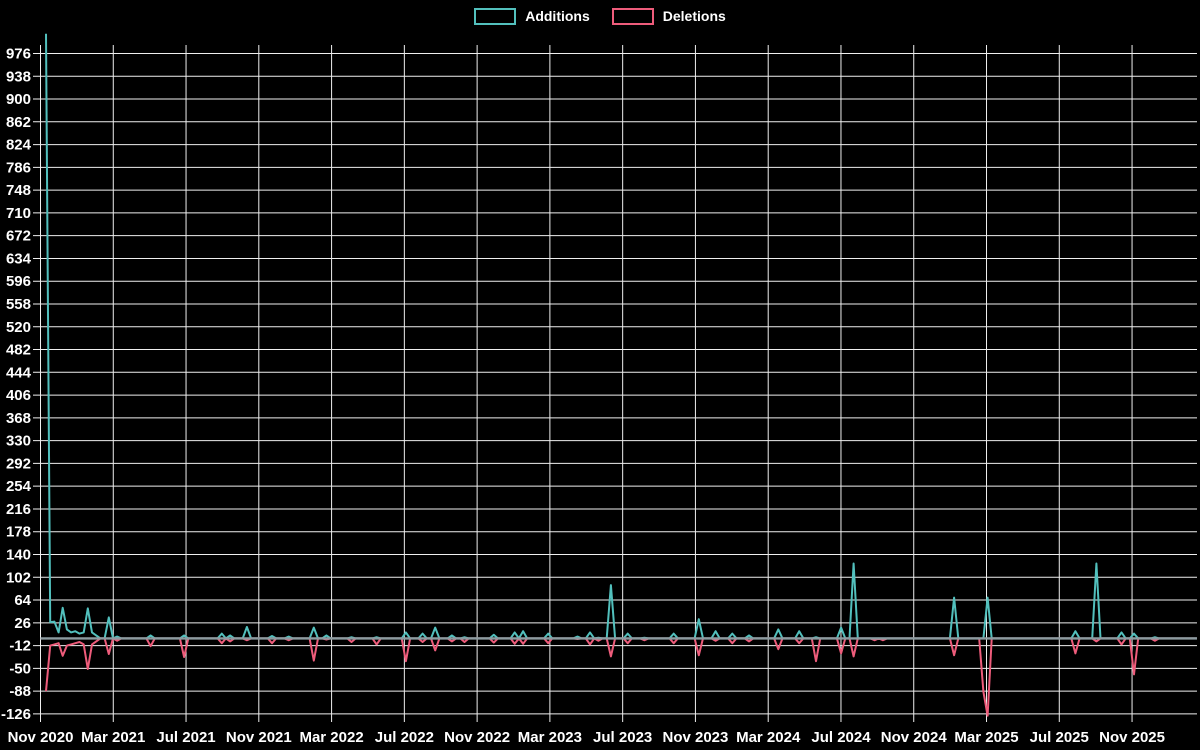 This screenshot has width=1200, height=750. What do you see at coordinates (1132, 737) in the screenshot?
I see `x-tick-label: Nov 2025` at bounding box center [1132, 737].